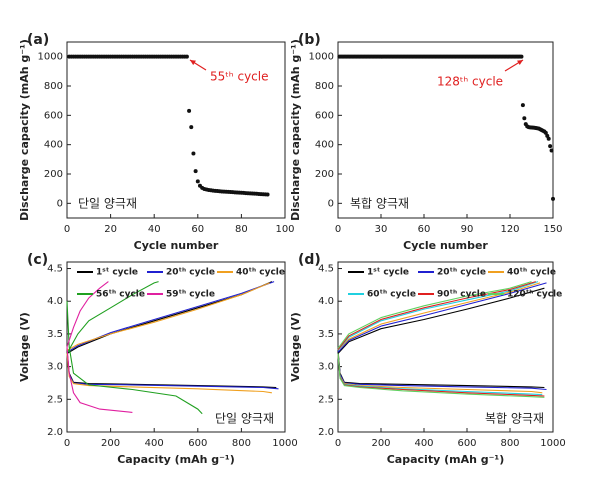 The height and width of the screenshot is (479, 610). What do you see at coordinates (534, 295) in the screenshot?
I see `legend-label: 120ᵗʰ cycle` at bounding box center [534, 295].